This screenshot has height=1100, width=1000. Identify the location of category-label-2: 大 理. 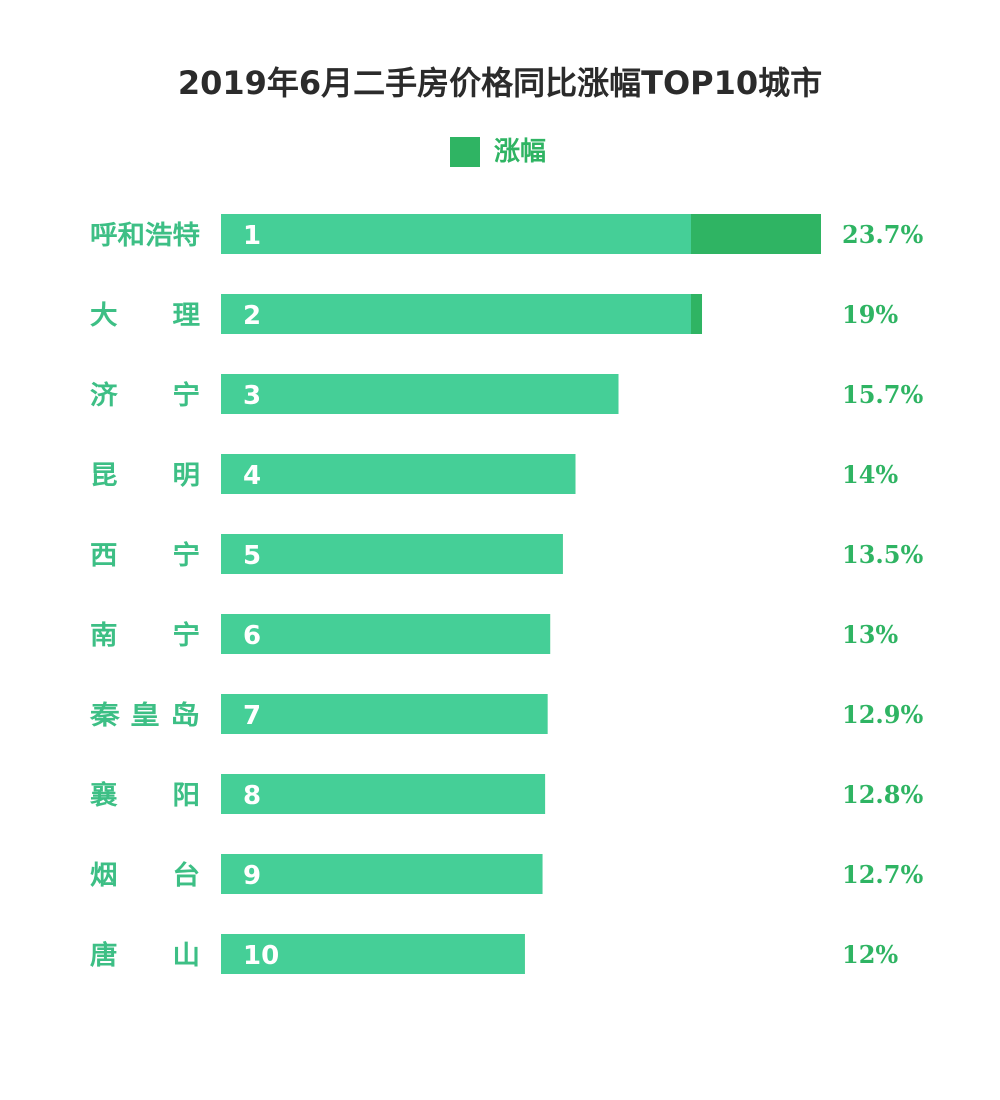
(145, 316).